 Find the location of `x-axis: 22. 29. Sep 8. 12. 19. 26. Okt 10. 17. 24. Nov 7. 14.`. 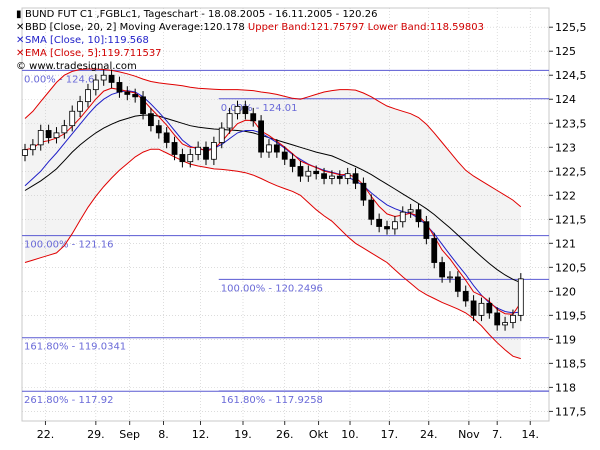

x-axis: 22. 29. Sep 8. 12. 19. 26. Okt 10. 17. 24. Nov 7. 14. is located at coordinates (288, 431).